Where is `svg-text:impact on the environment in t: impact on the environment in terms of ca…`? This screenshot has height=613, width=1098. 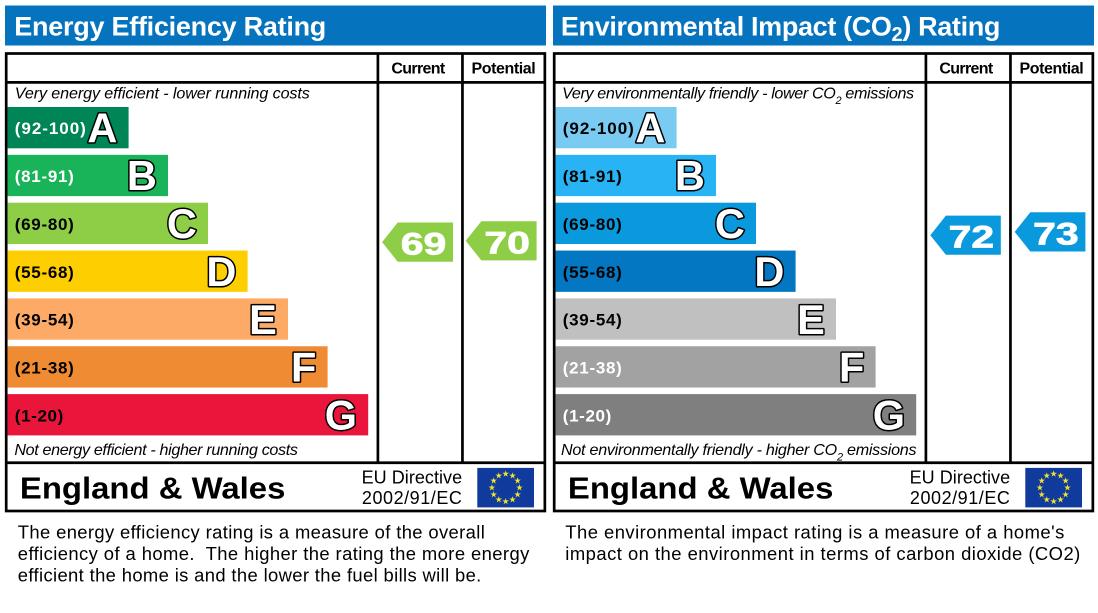
svg-text:impact on the environment in t: impact on the environment in terms of ca… is located at coordinates (822, 553).